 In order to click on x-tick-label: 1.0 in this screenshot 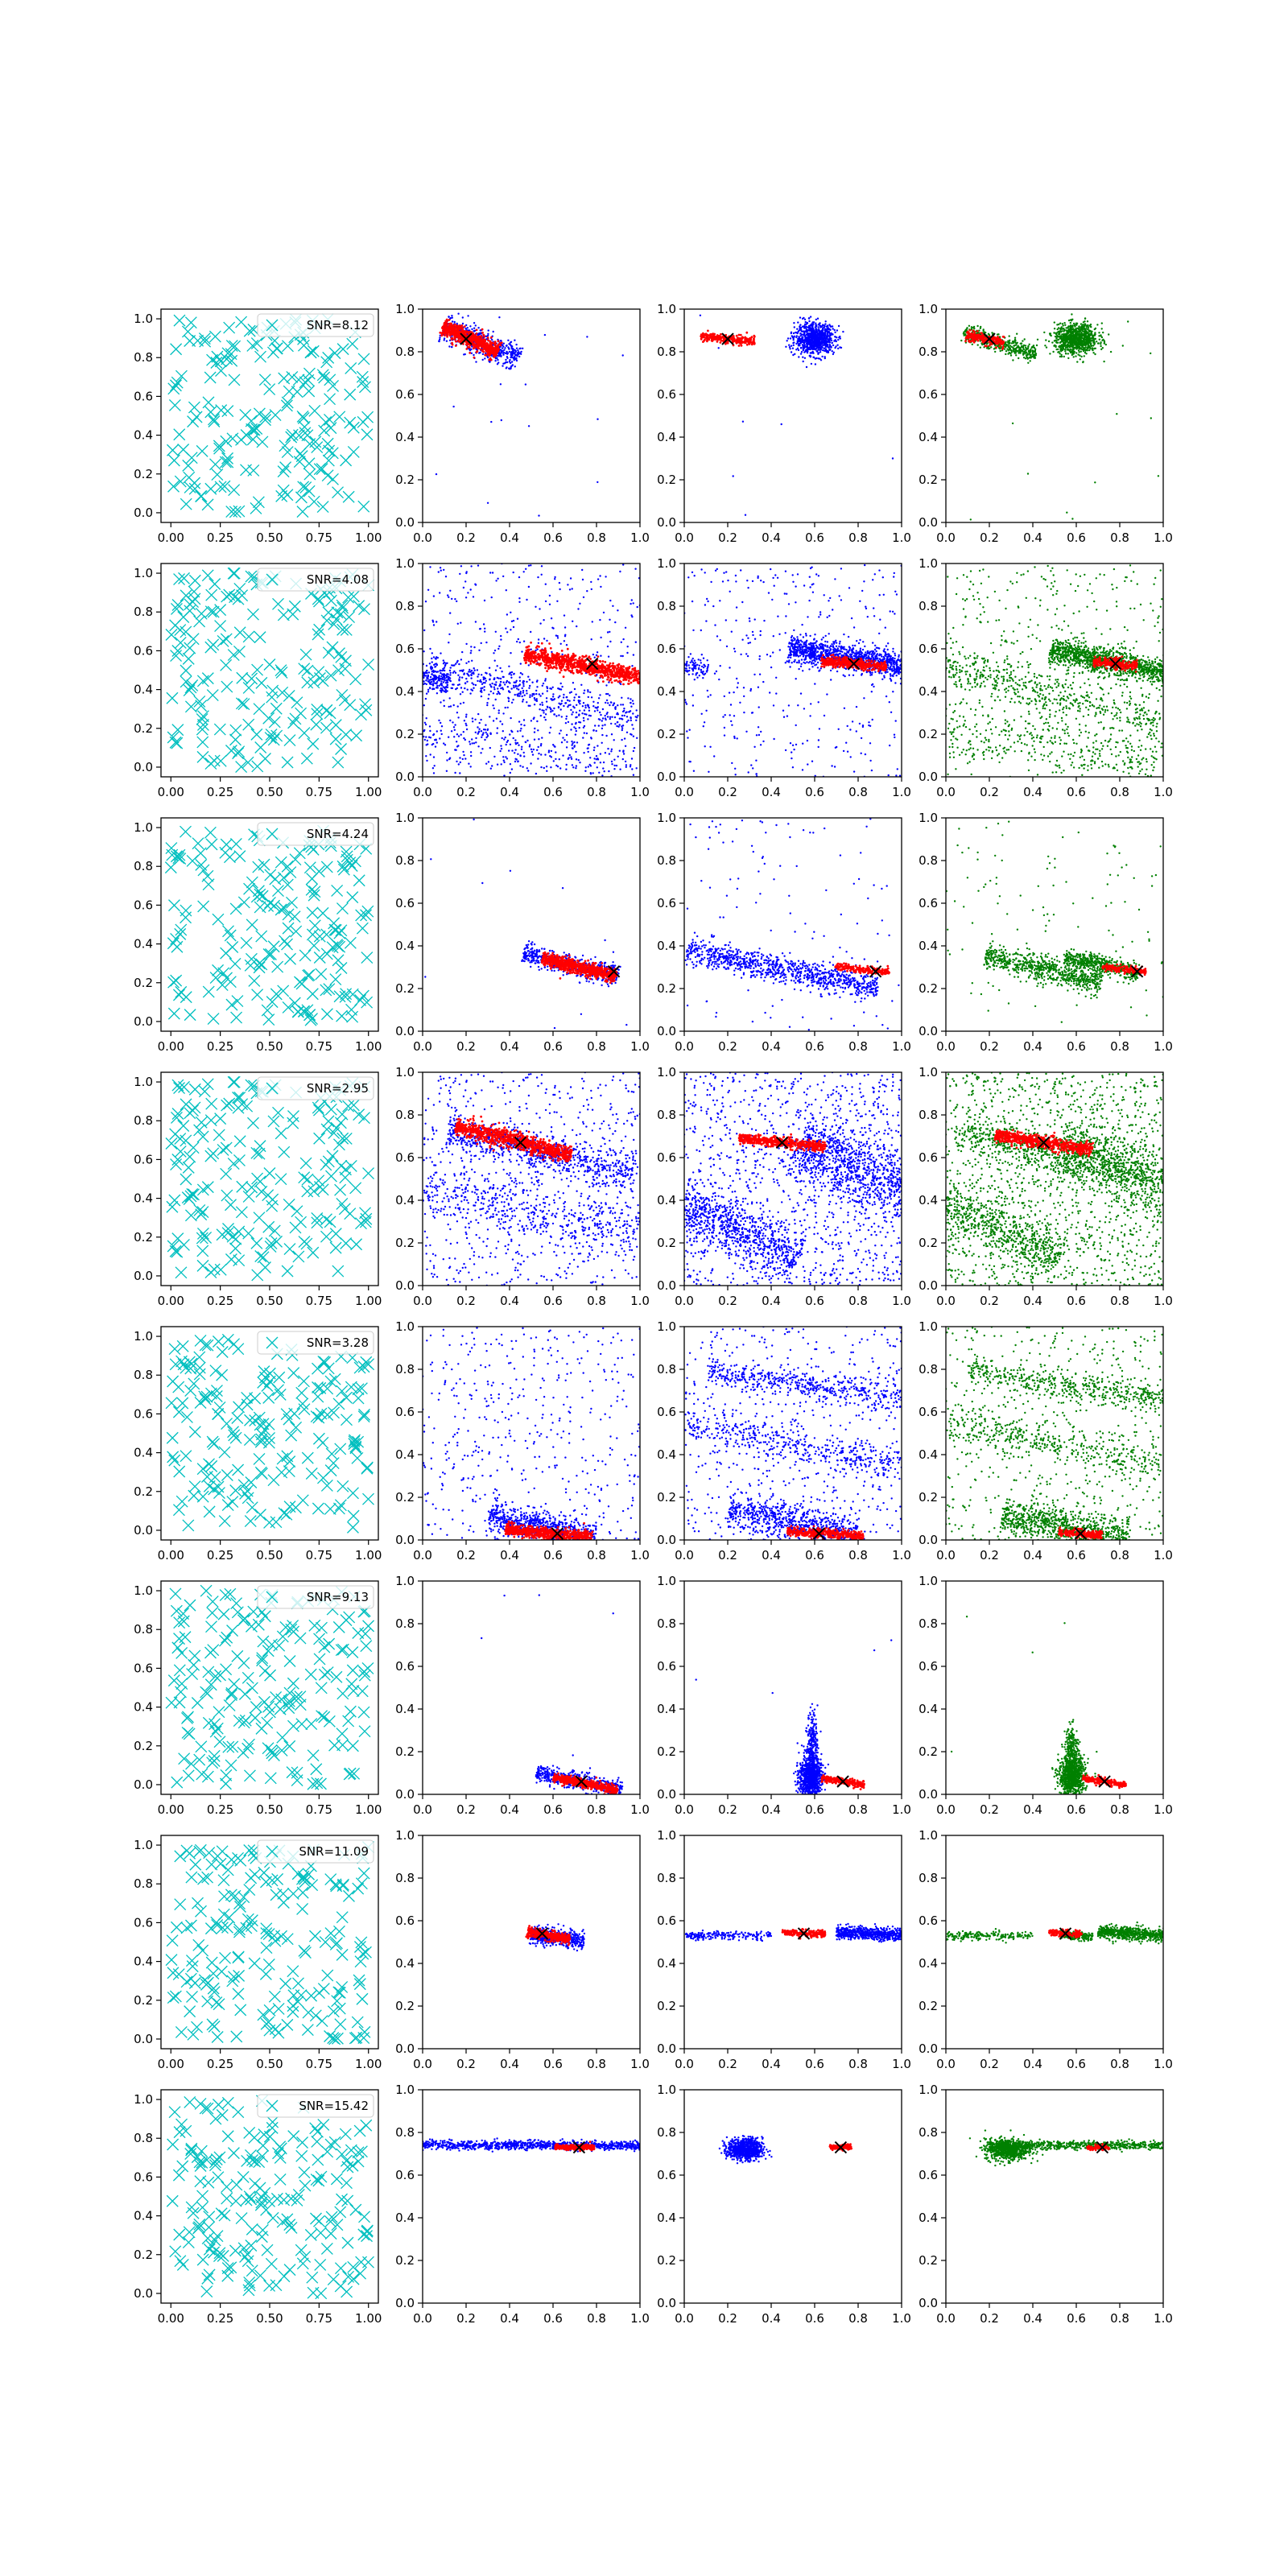, I will do `click(640, 537)`.